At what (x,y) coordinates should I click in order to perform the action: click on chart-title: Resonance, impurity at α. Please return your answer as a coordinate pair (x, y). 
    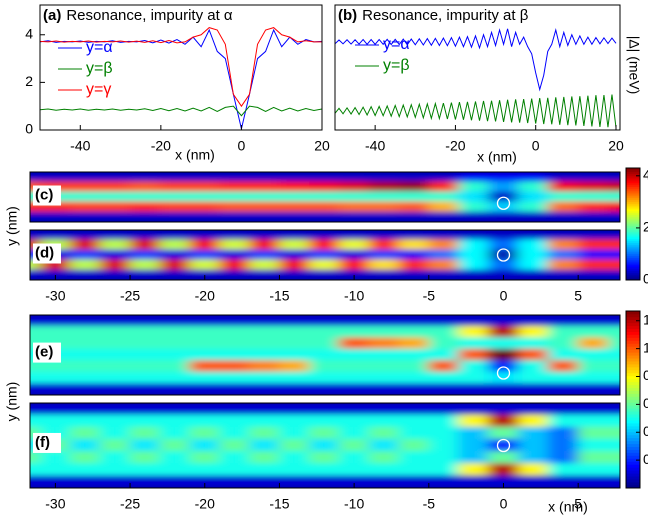
    Looking at the image, I should click on (149, 15).